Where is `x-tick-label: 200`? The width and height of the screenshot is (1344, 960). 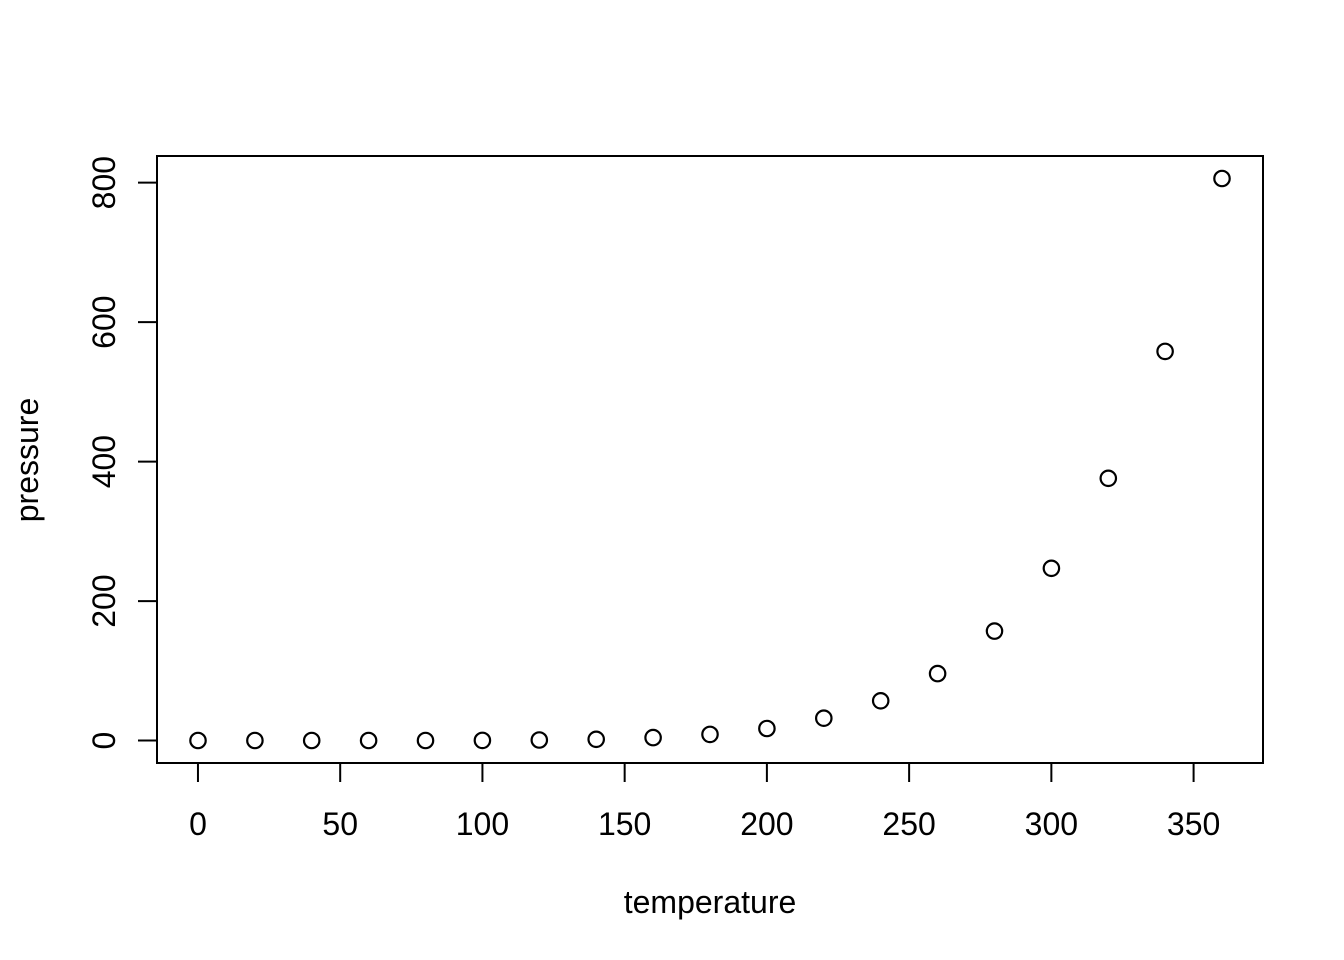
x-tick-label: 200 is located at coordinates (766, 824).